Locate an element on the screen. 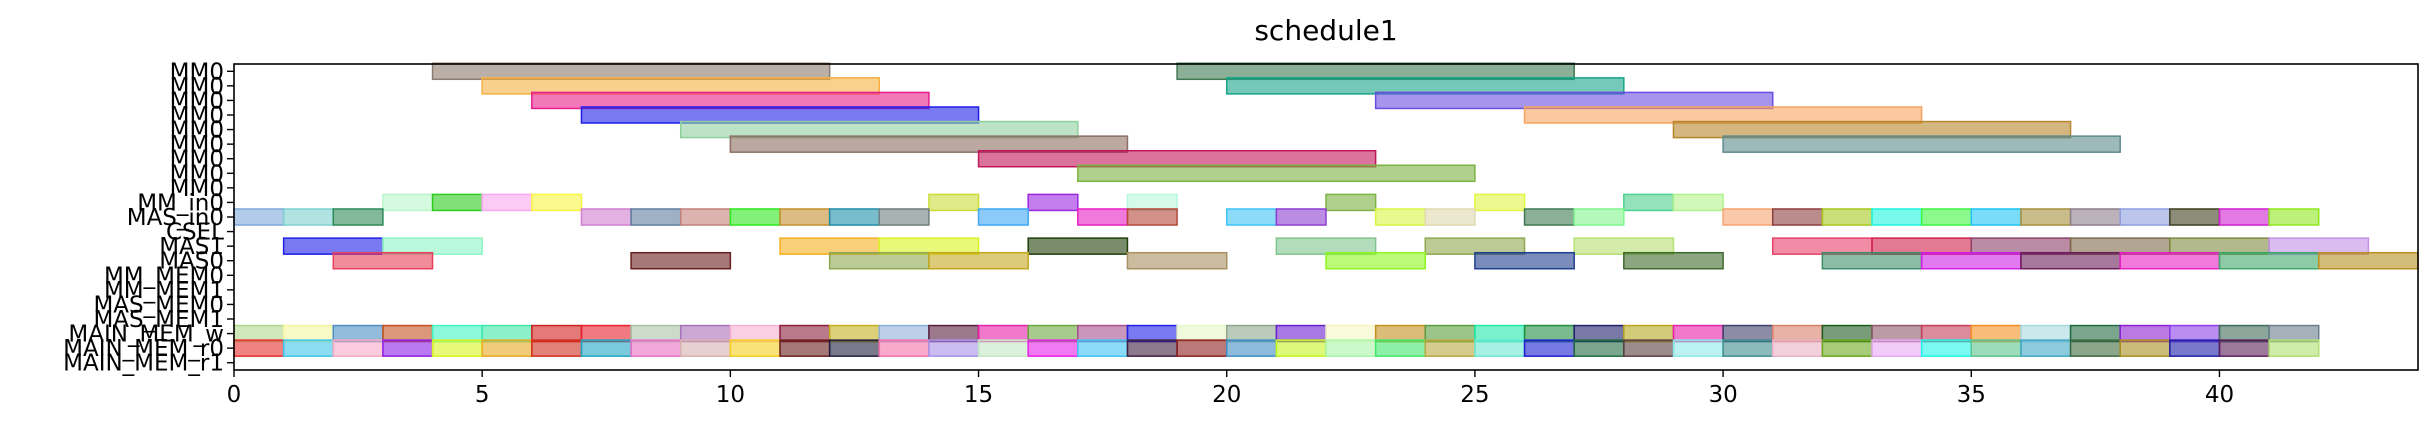  x-tick-label: 20 is located at coordinates (1226, 395).